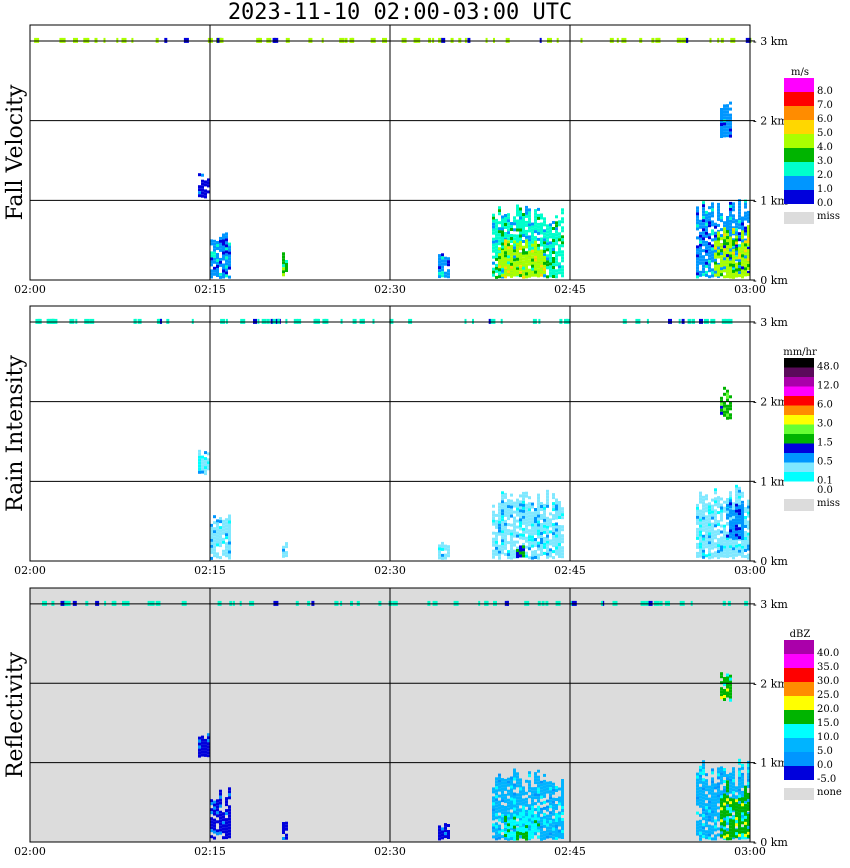 This screenshot has width=850, height=868. Describe the element at coordinates (826, 779) in the screenshot. I see `panel-2-legend-level-9: -5.0` at that location.